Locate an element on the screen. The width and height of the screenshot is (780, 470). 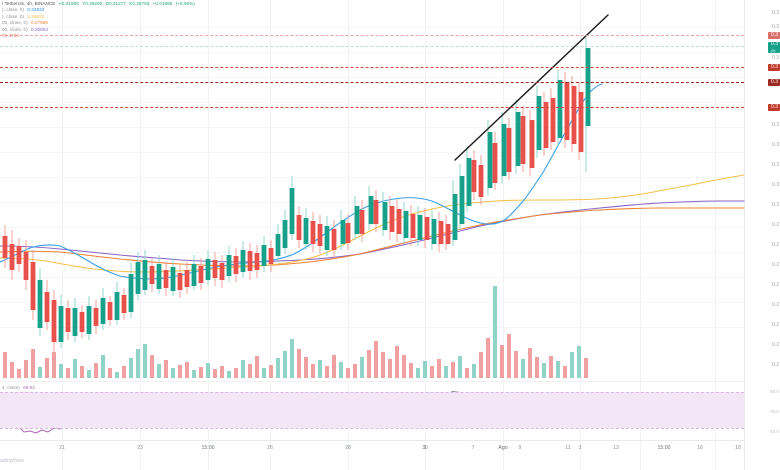
time-tick: 7 is located at coordinates (473, 448).